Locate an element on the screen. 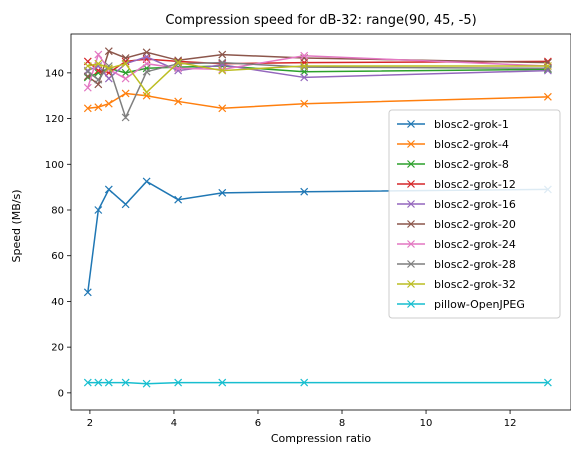  x-tick-label: 4 is located at coordinates (174, 423).